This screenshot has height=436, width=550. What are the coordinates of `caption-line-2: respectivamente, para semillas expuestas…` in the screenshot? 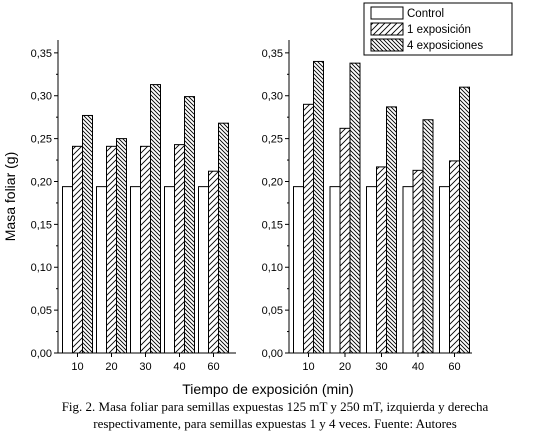 It's located at (275, 423).